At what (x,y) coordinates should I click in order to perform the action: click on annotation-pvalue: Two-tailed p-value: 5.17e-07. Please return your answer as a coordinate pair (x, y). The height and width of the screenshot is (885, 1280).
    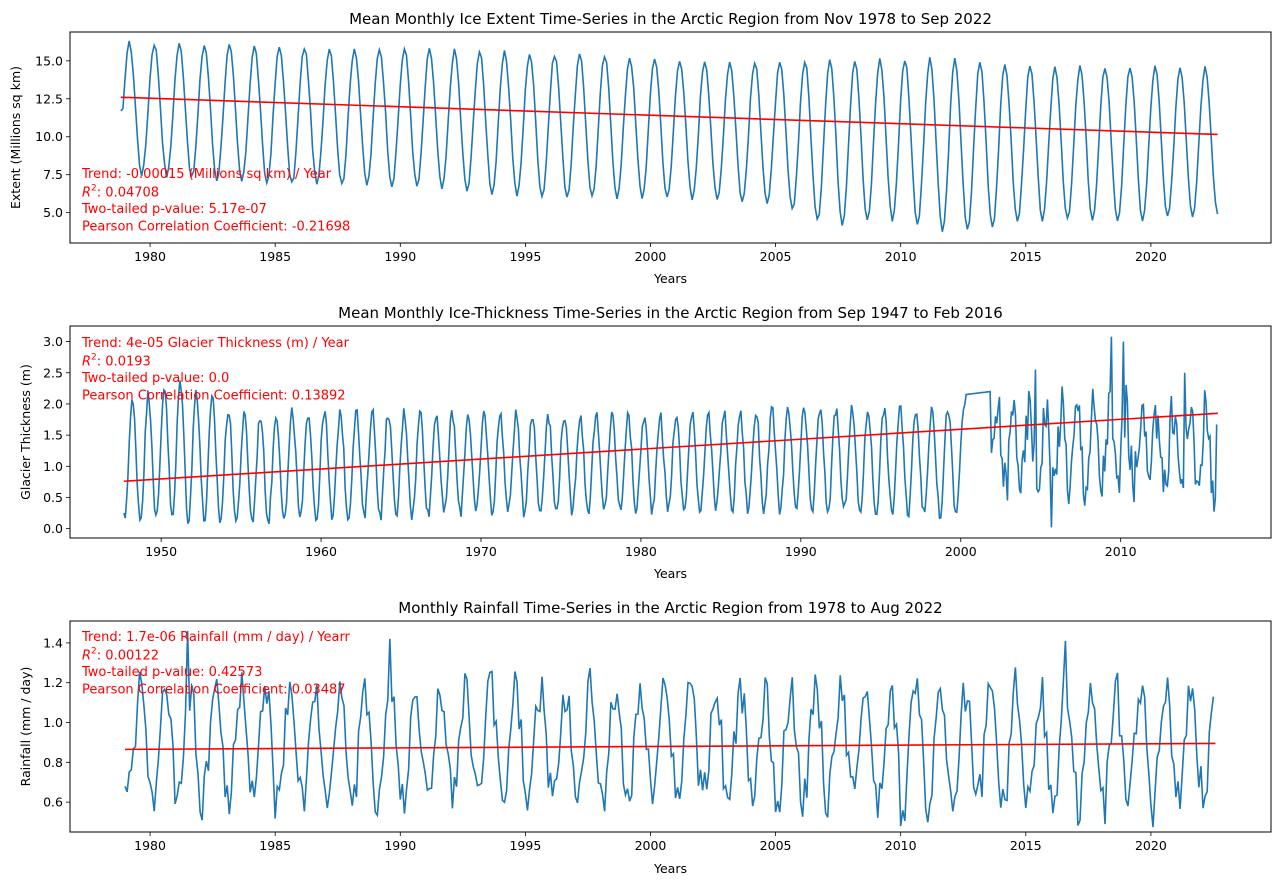
    Looking at the image, I should click on (174, 209).